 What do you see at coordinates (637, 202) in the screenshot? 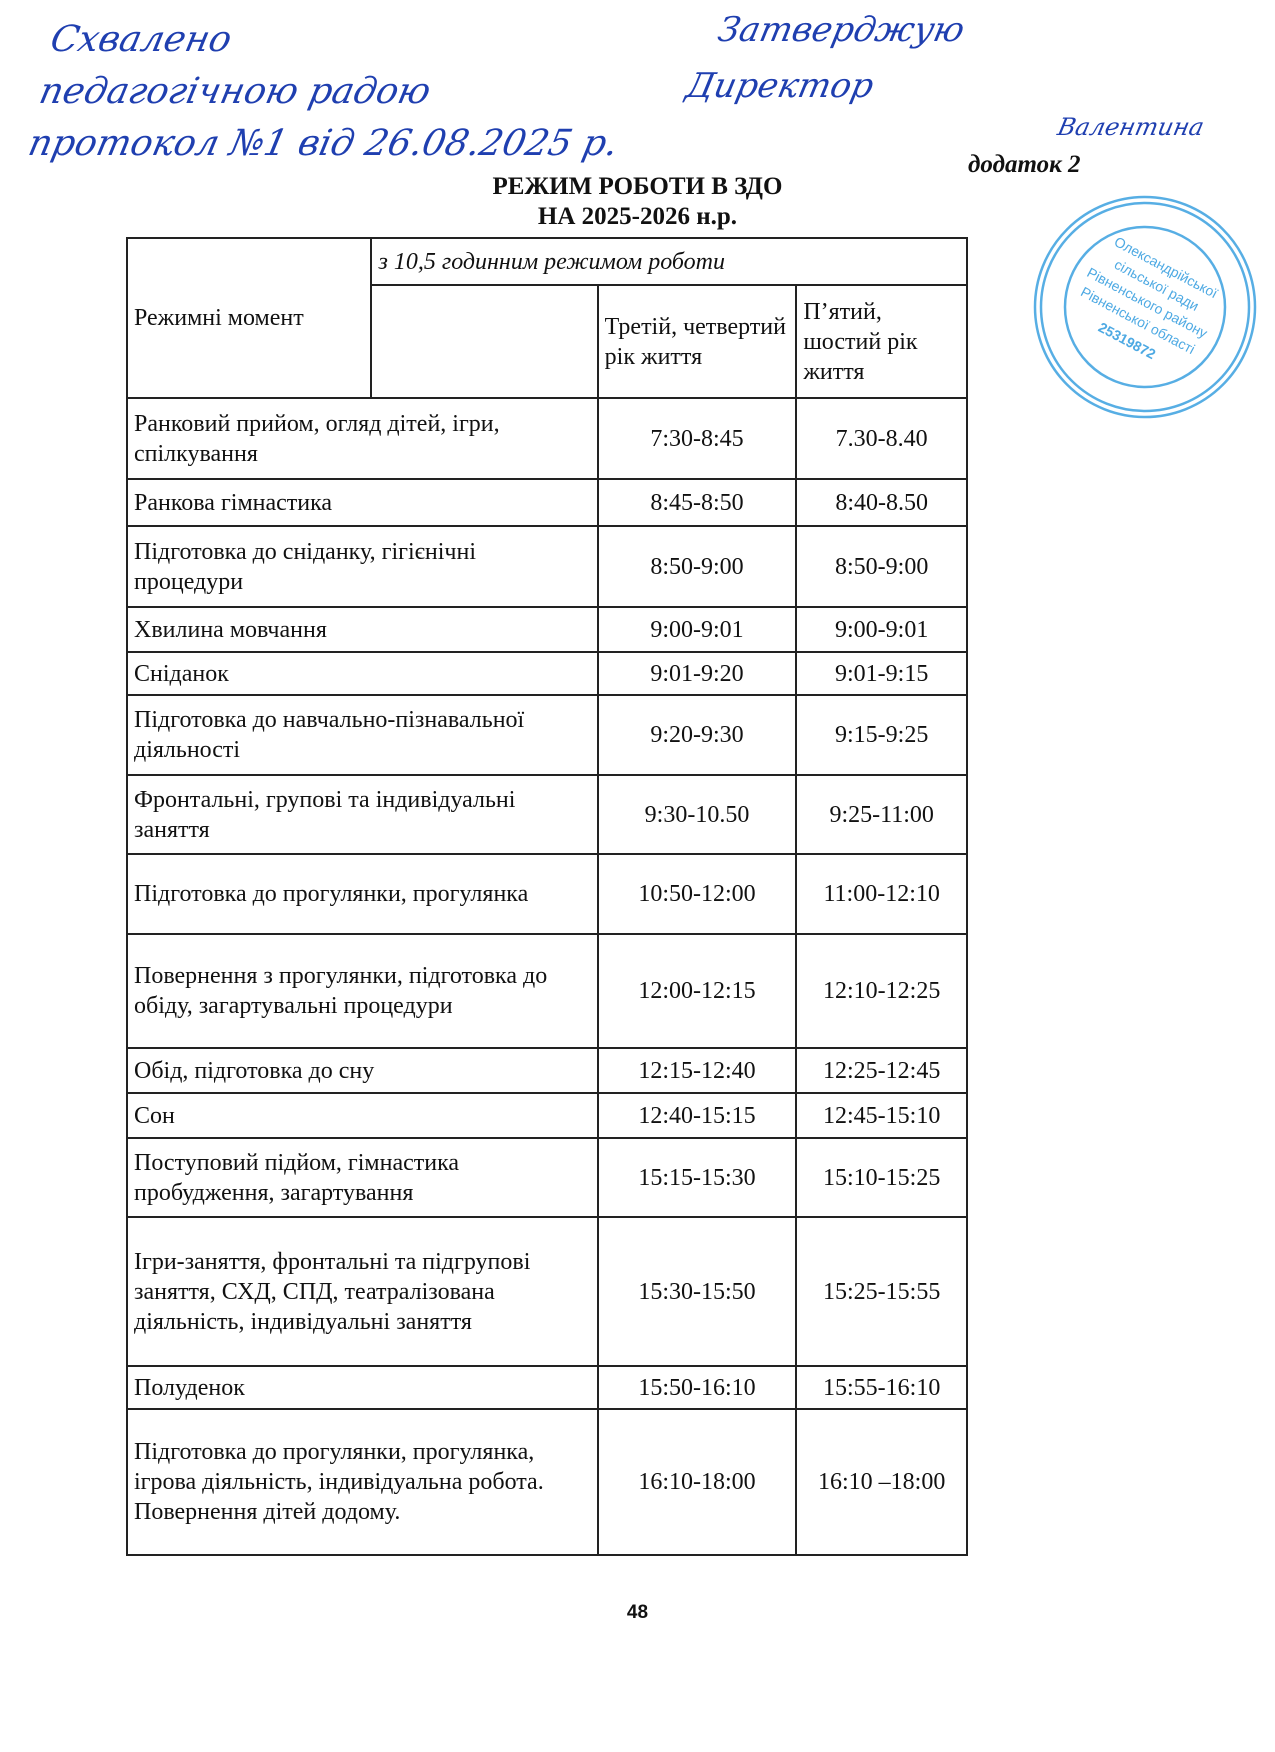
I see `page-title: РЕЖИМ РОБОТИ В ЗДО НА 2025-2026 н.р.` at bounding box center [637, 202].